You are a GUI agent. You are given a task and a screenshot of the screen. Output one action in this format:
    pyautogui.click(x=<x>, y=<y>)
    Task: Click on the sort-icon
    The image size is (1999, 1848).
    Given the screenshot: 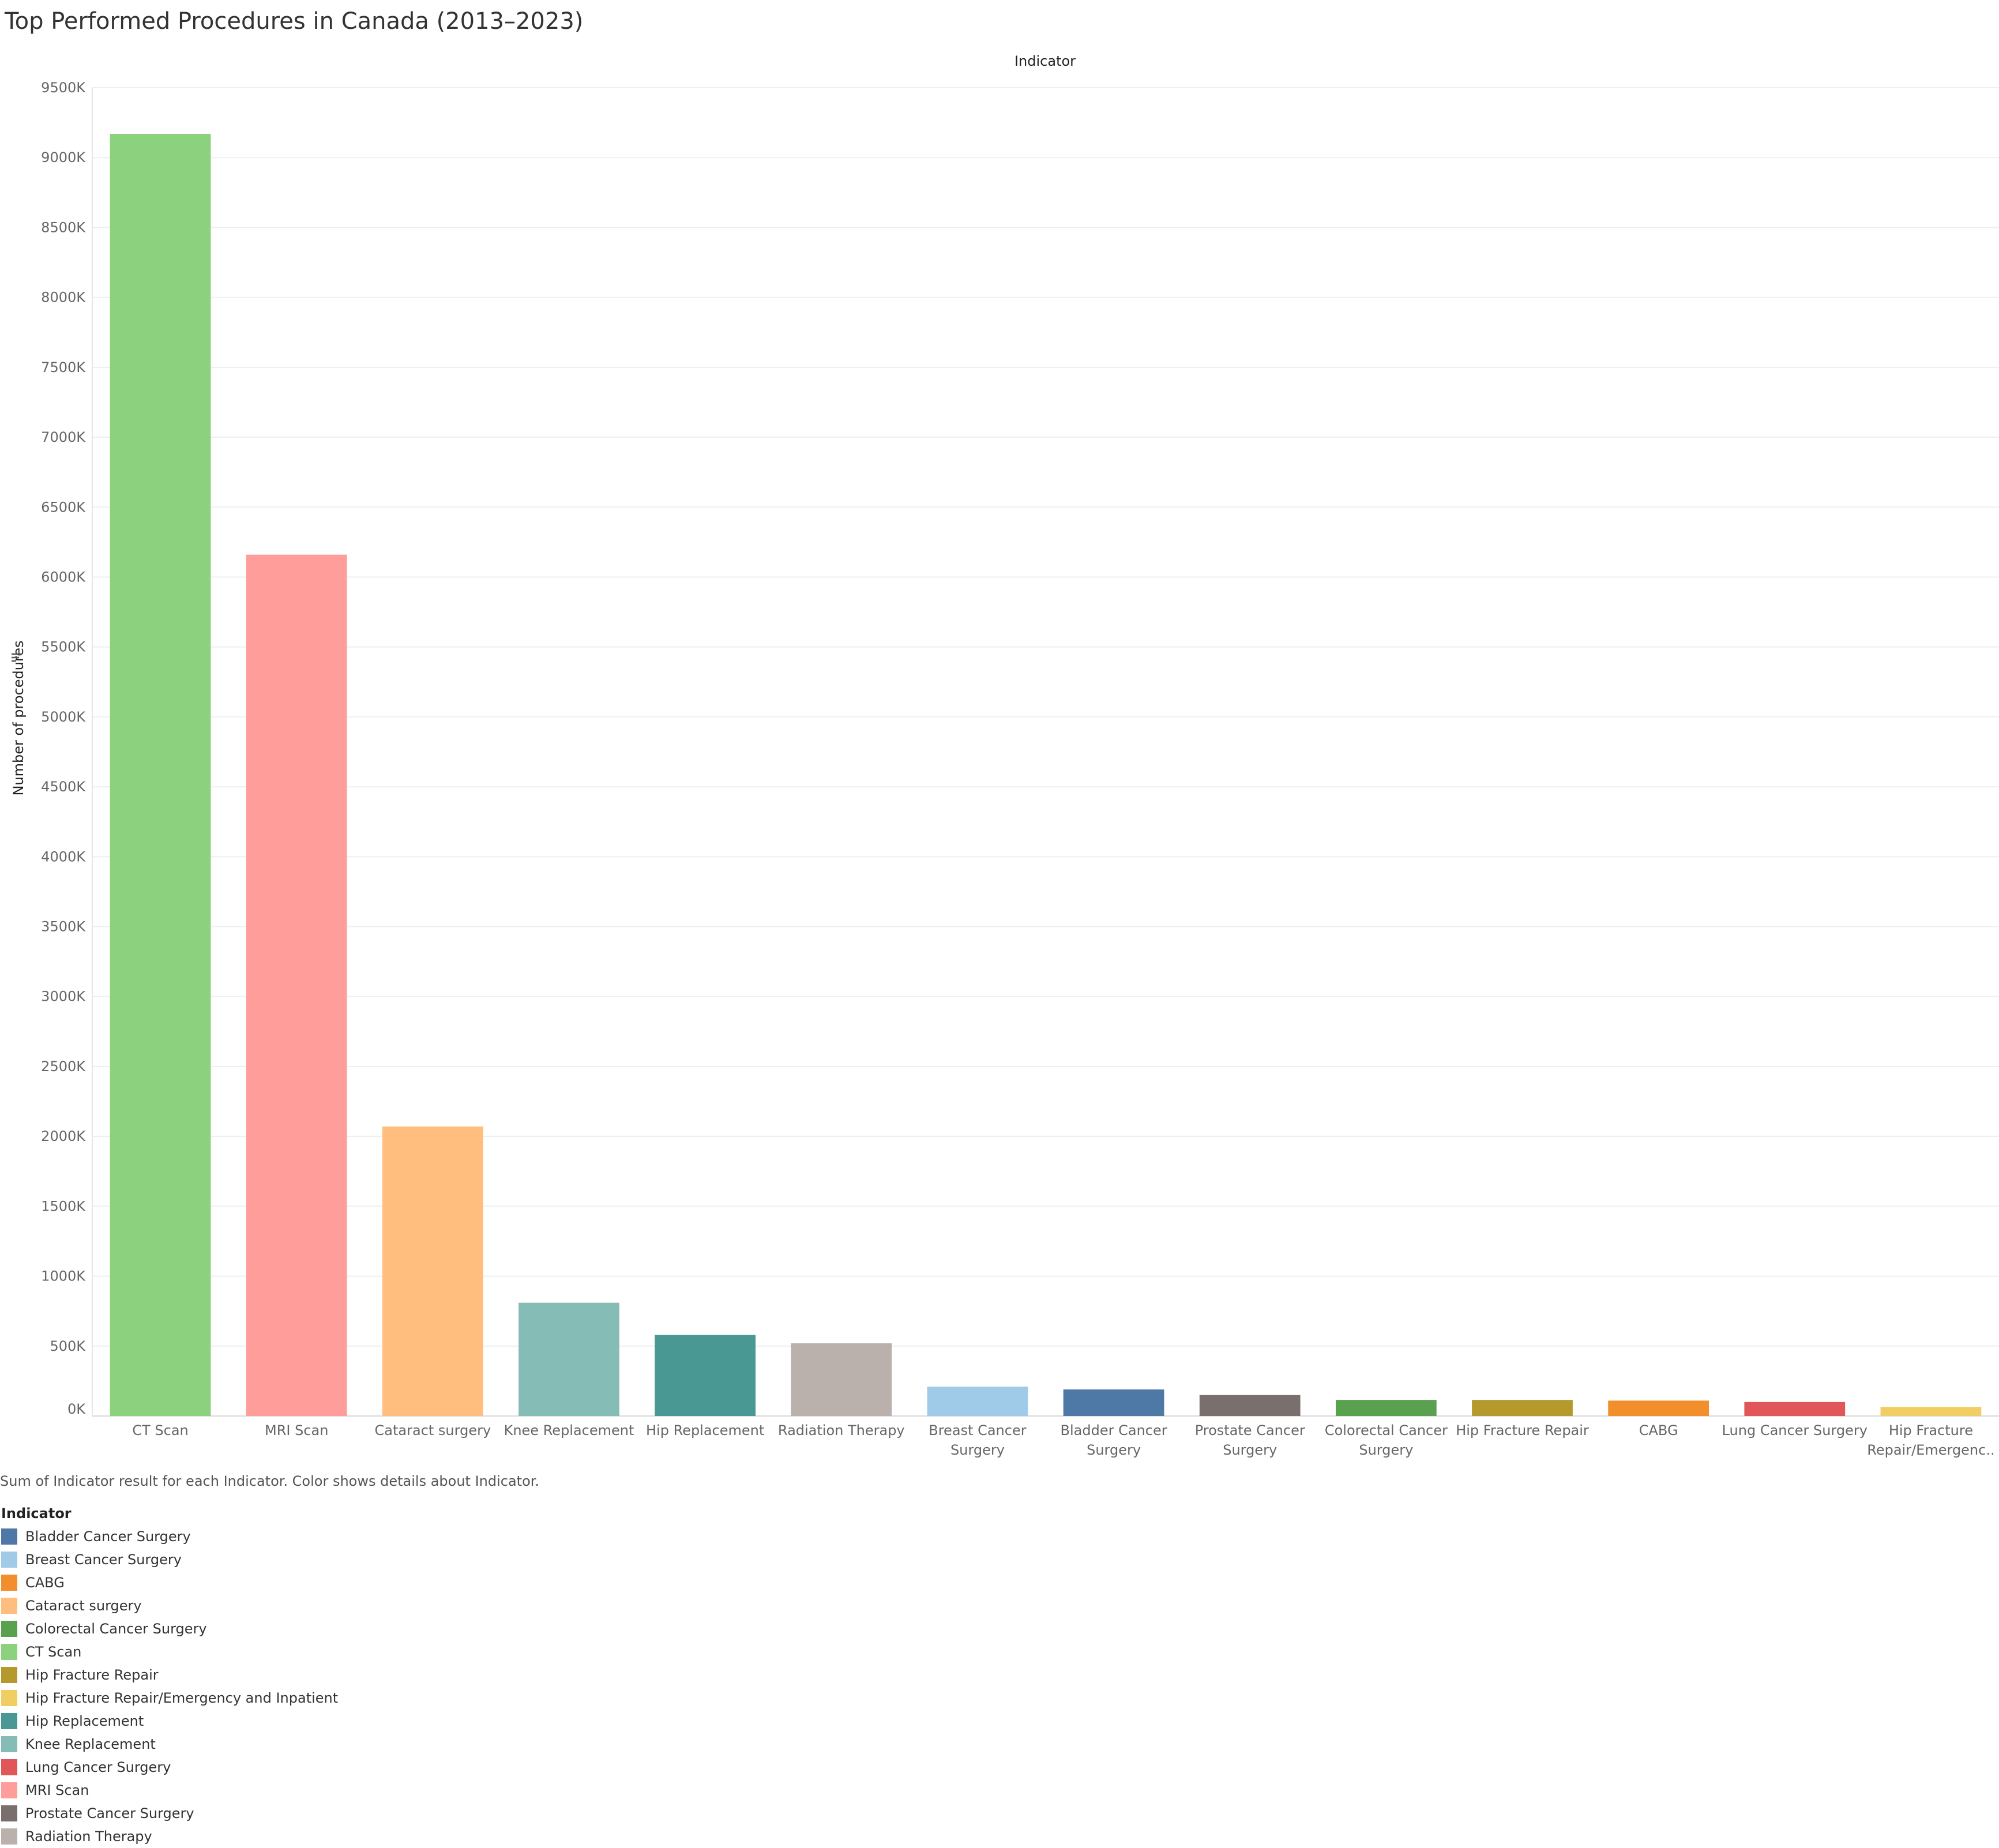 What is the action you would take?
    pyautogui.click(x=16, y=658)
    